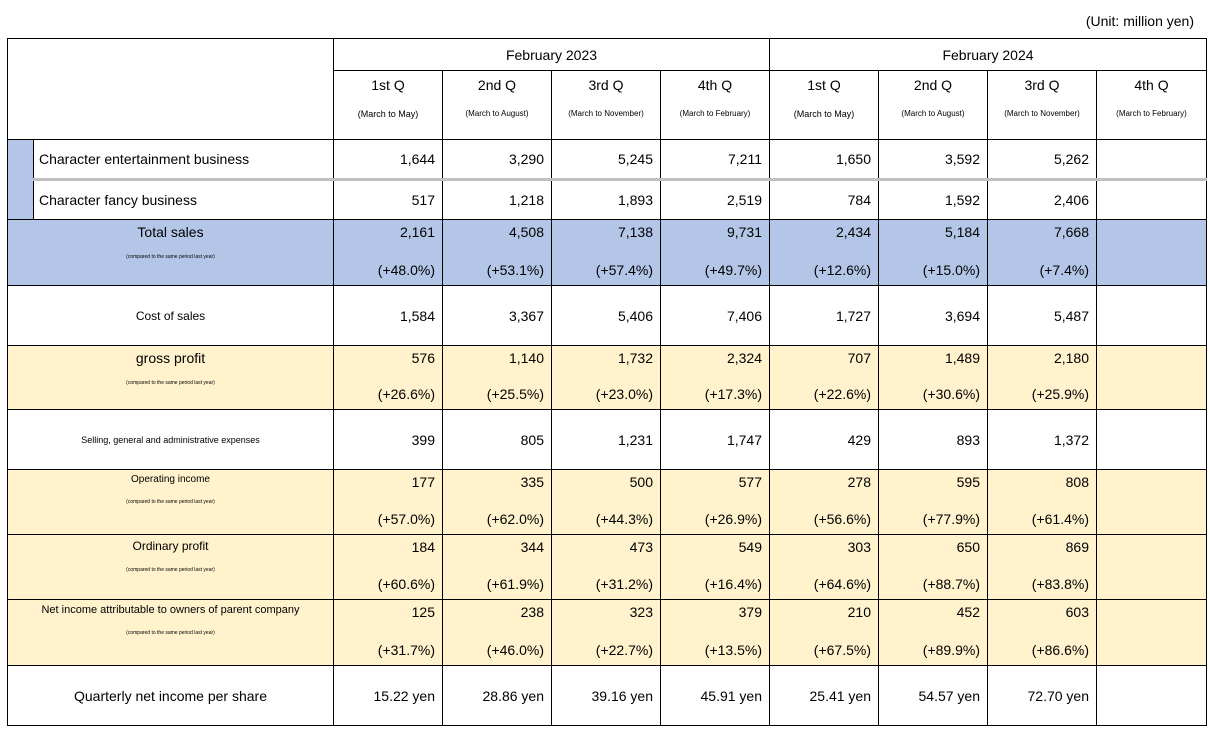 The width and height of the screenshot is (1210, 738). I want to click on value: 72.70 yen, so click(1058, 695).